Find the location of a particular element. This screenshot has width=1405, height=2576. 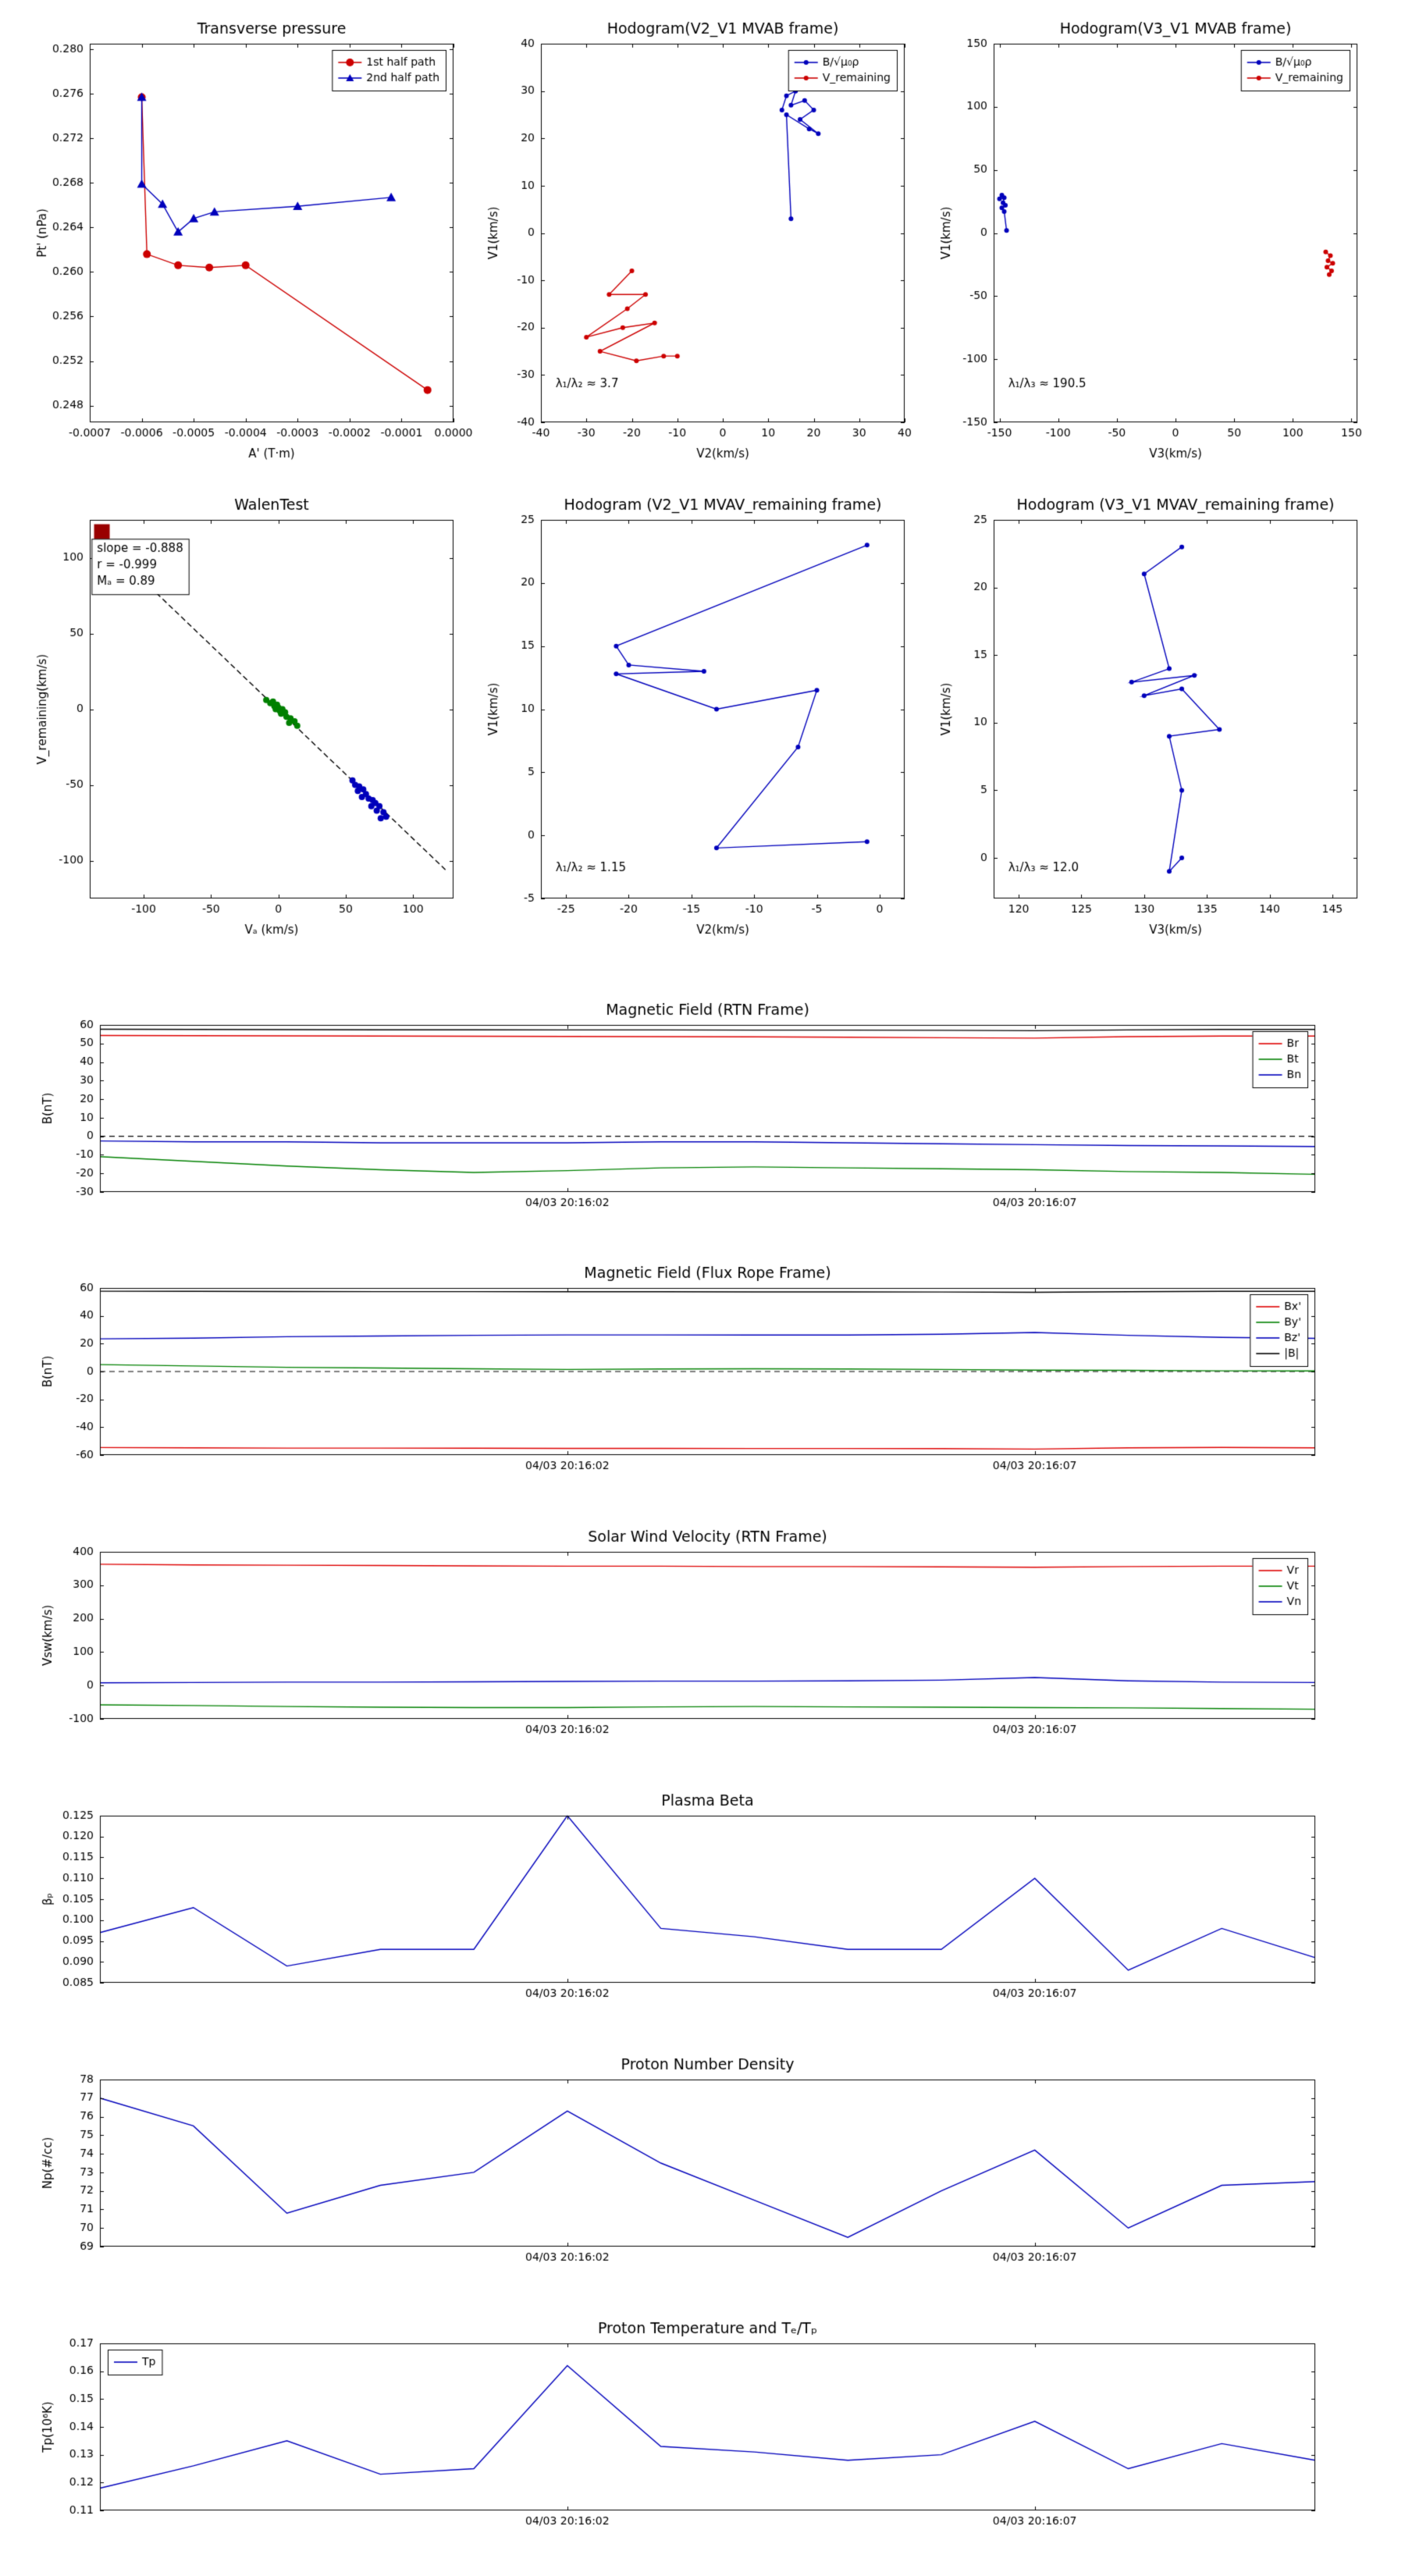

hodogram-v2v1-mvab-chart is located at coordinates (701, 242).